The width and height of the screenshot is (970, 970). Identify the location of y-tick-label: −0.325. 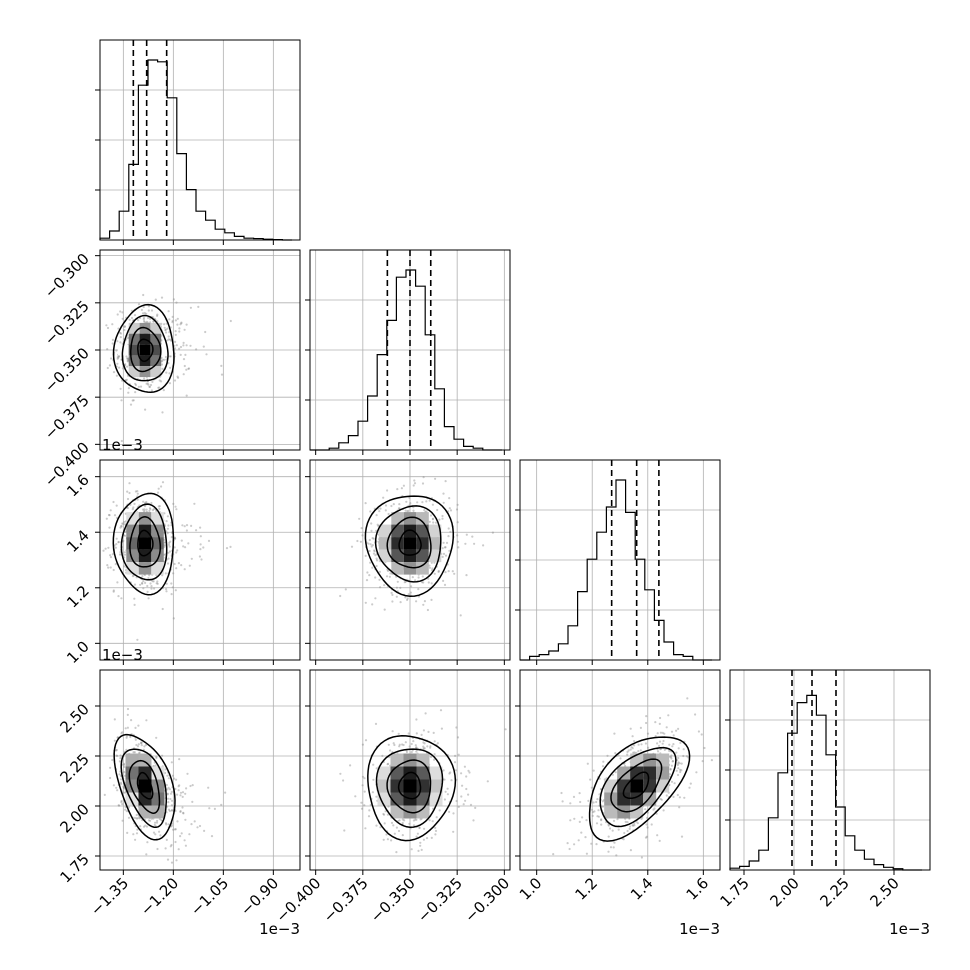
(67, 323).